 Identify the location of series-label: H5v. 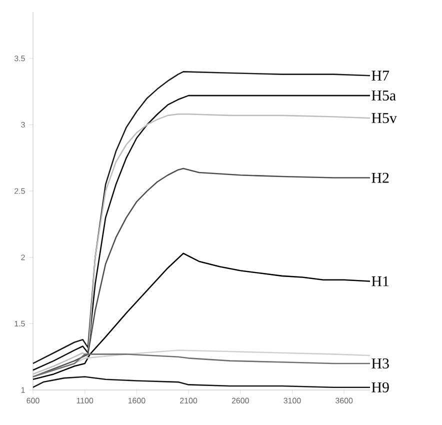
(384, 118).